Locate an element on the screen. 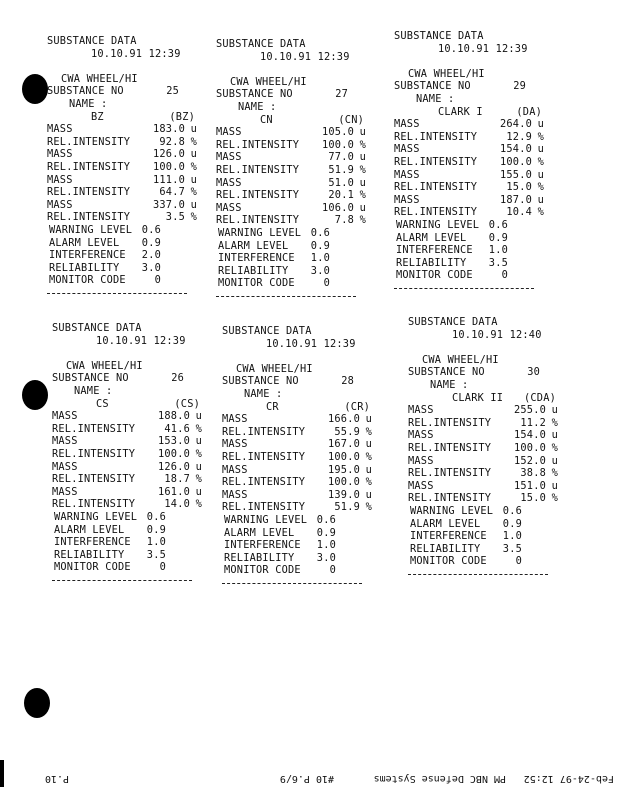  mass-row: MASS 183.0 u is located at coordinates (122, 129).